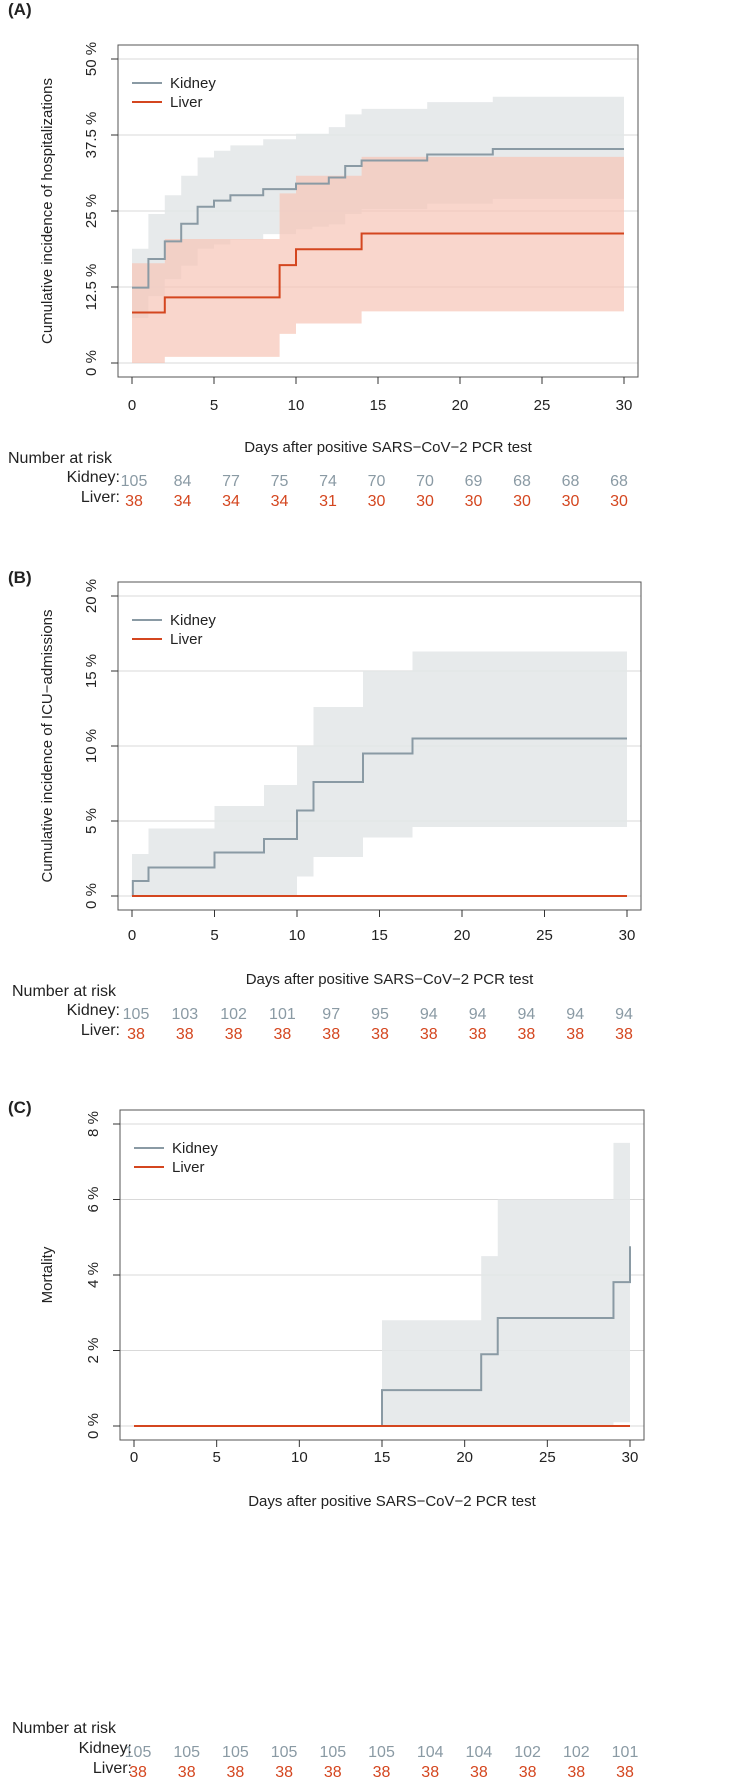  Describe the element at coordinates (20, 9) in the screenshot. I see `panel-label: (A)` at that location.